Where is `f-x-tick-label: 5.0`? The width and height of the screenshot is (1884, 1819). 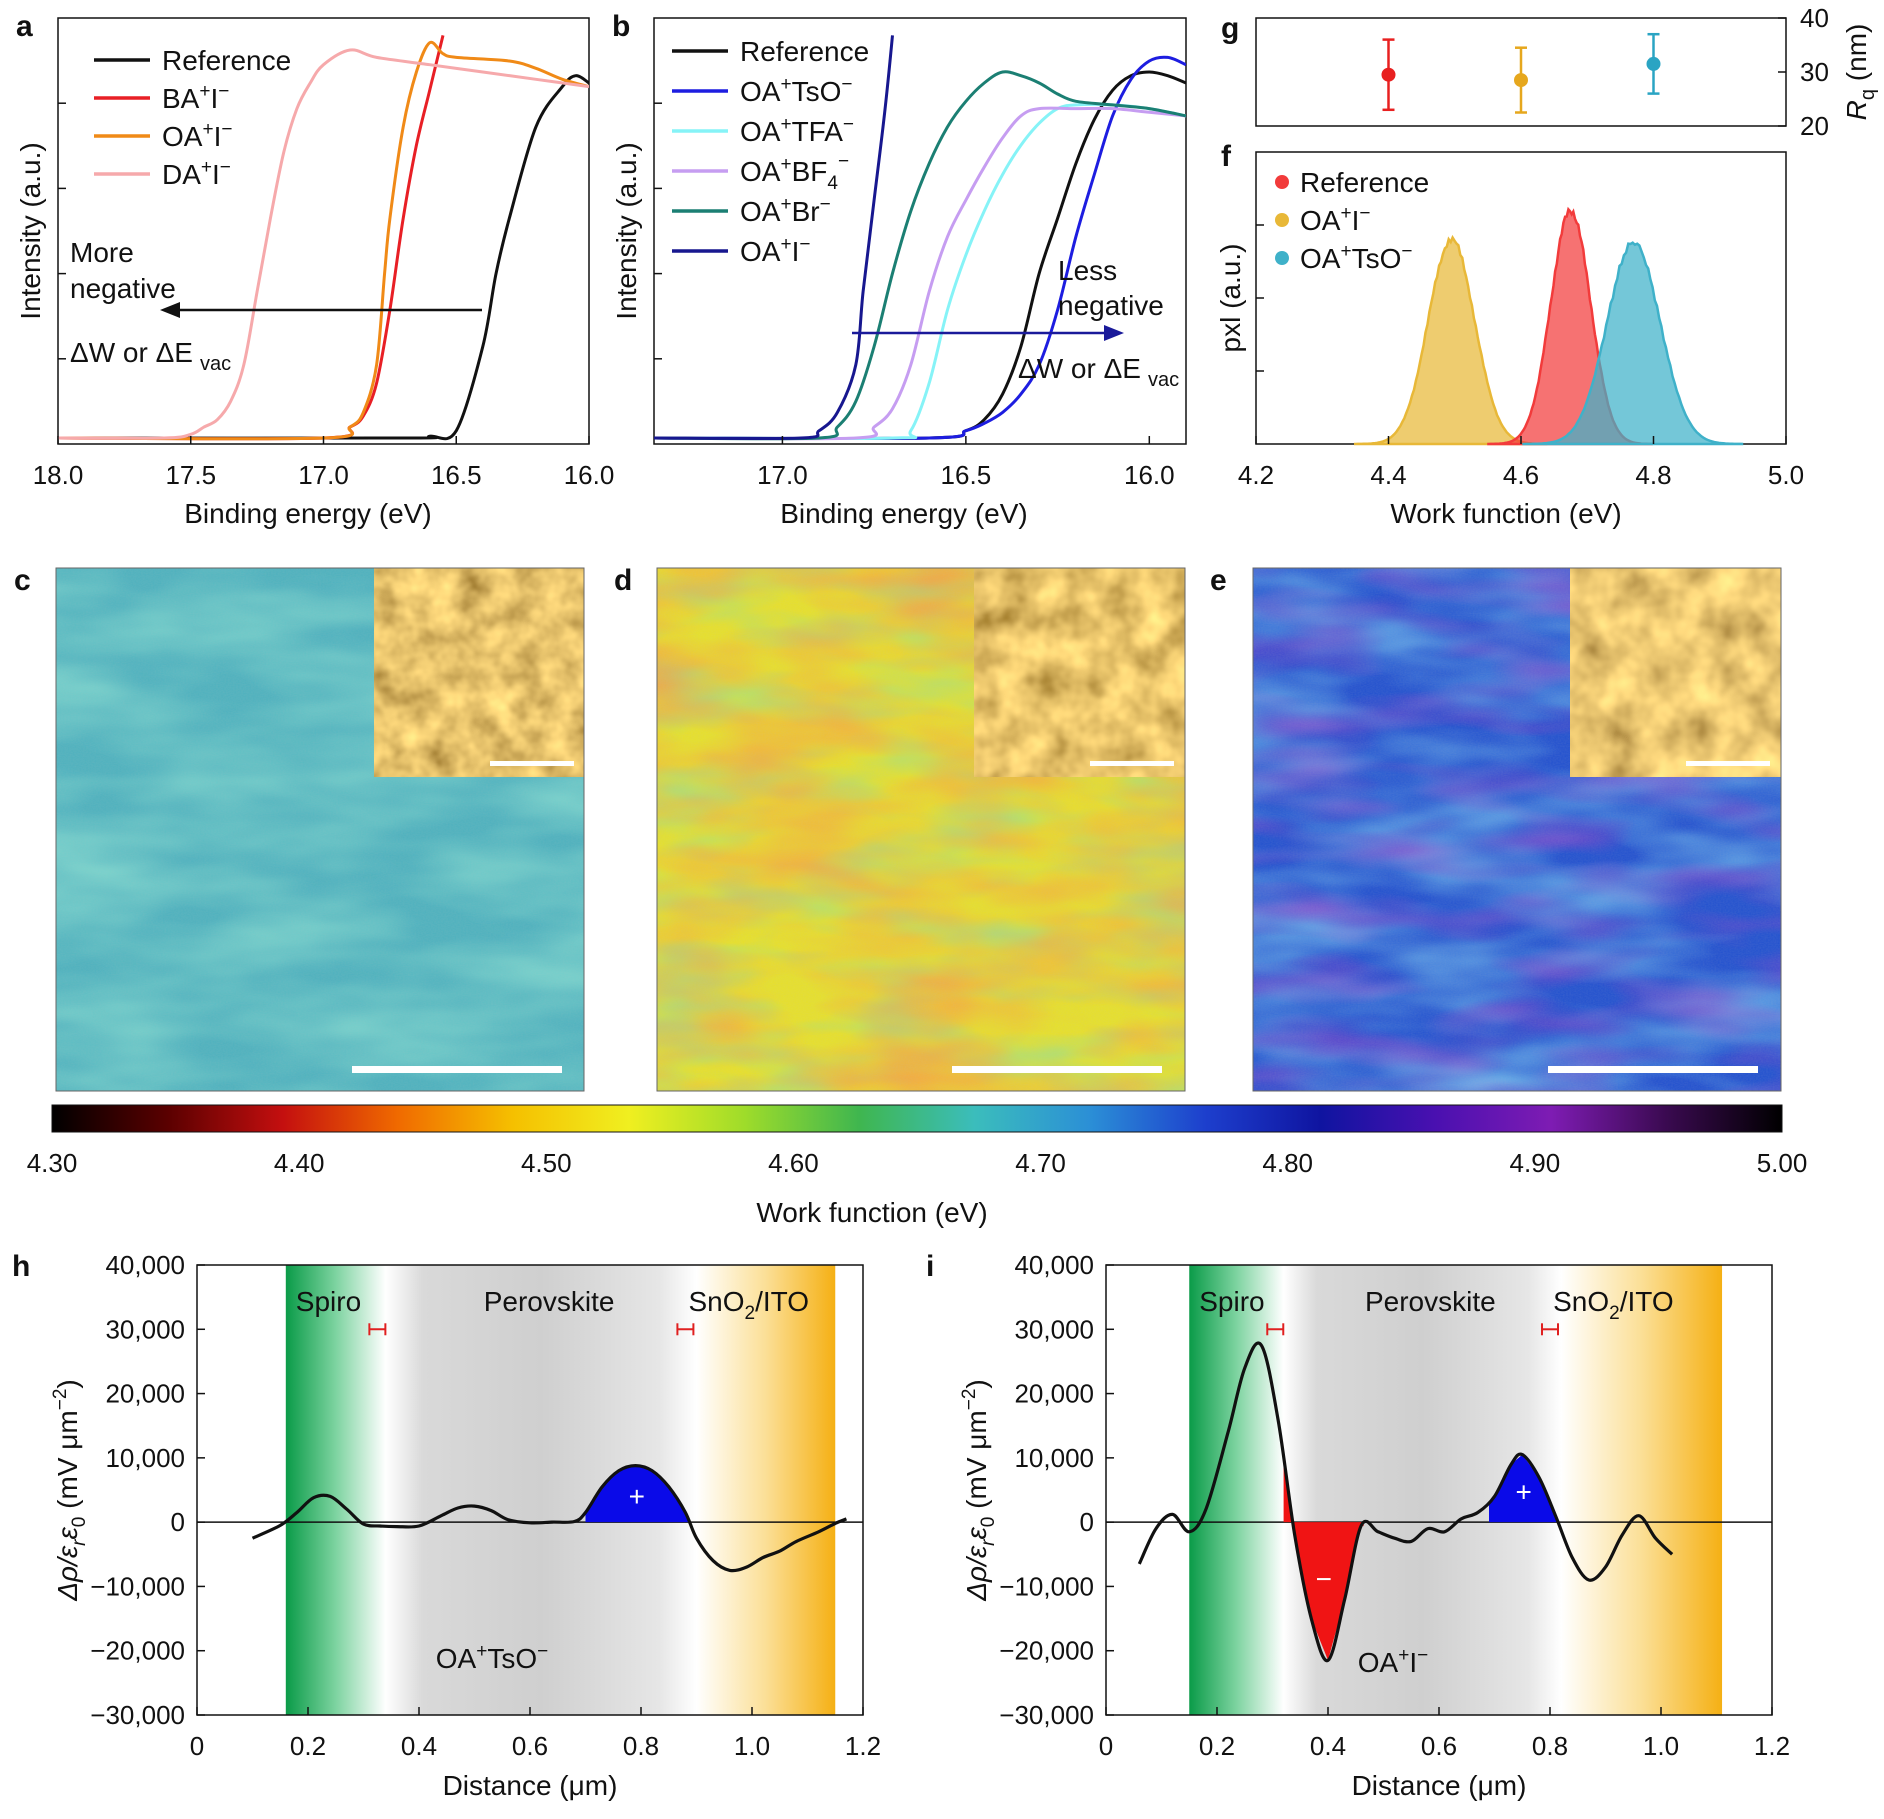
f-x-tick-label: 5.0 is located at coordinates (1786, 475).